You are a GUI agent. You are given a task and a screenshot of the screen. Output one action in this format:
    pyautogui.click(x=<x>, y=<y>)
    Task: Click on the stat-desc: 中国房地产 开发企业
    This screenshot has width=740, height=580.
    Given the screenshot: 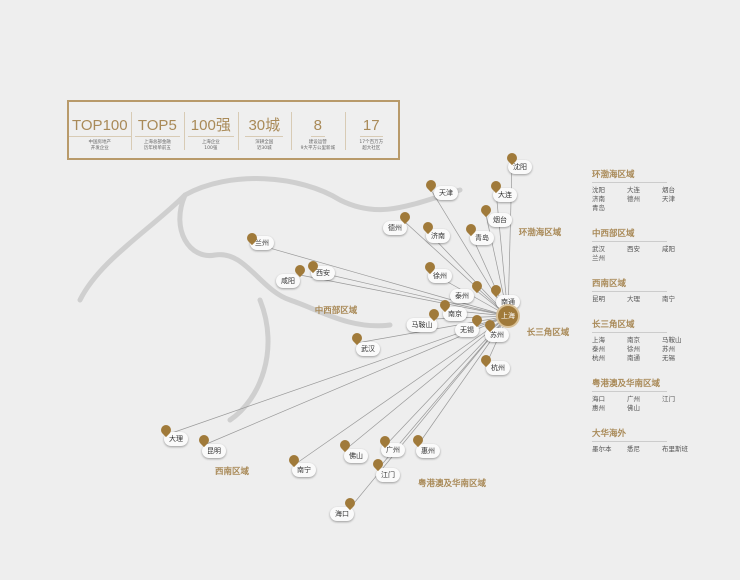 What is the action you would take?
    pyautogui.click(x=100, y=145)
    